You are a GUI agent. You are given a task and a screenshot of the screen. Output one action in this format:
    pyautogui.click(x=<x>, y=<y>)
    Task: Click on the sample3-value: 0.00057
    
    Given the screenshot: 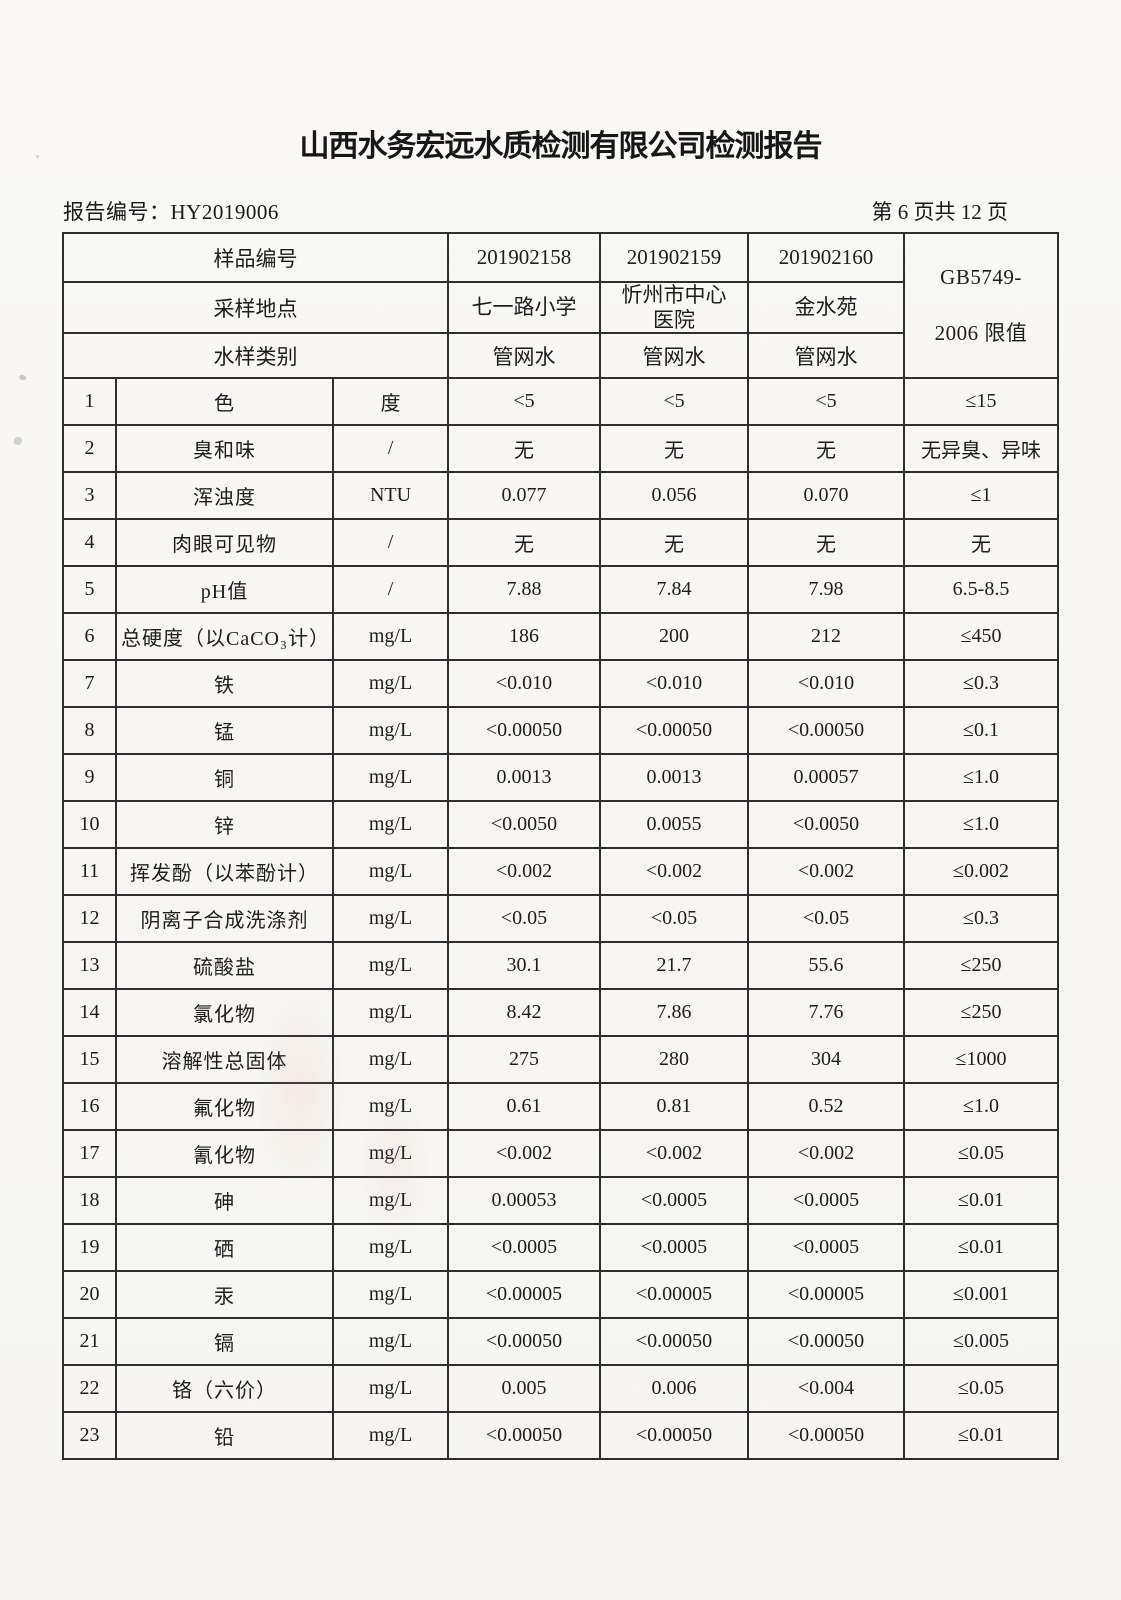 What is the action you would take?
    pyautogui.click(x=826, y=777)
    